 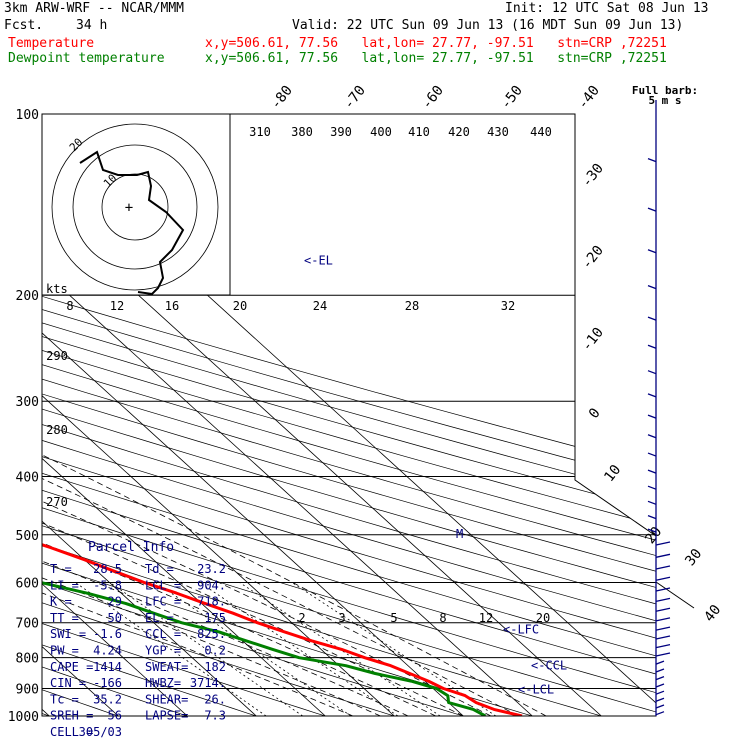 What do you see at coordinates (115, 602) in the screenshot?
I see `parcel-info-value: 29` at bounding box center [115, 602].